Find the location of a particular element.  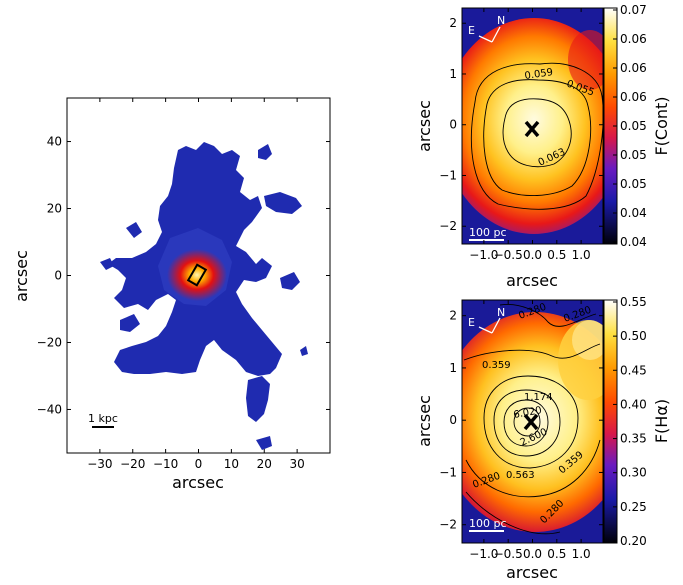

continuum-x-axis-label: arcsec is located at coordinates (532, 280).